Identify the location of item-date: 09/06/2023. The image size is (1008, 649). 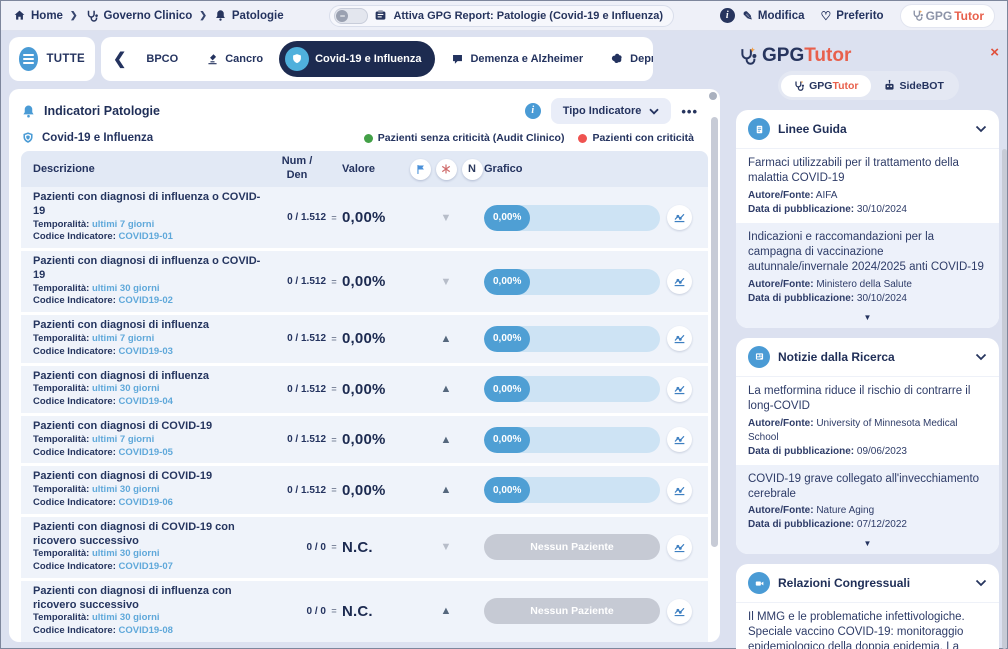
(881, 451).